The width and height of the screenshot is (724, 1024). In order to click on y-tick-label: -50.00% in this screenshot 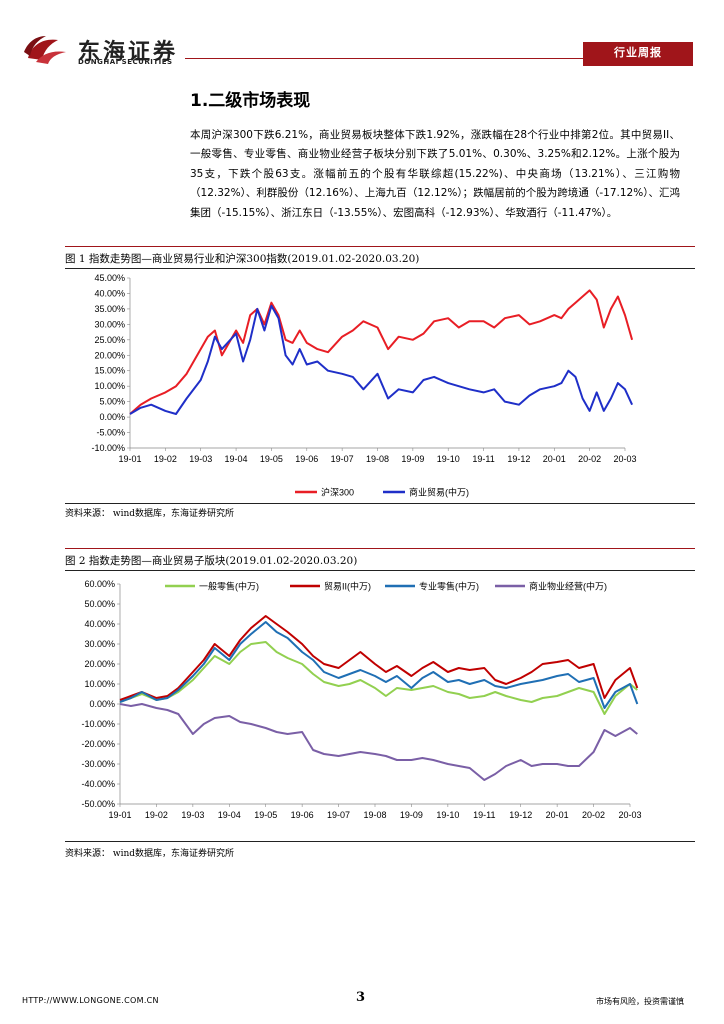, I will do `click(98, 804)`.